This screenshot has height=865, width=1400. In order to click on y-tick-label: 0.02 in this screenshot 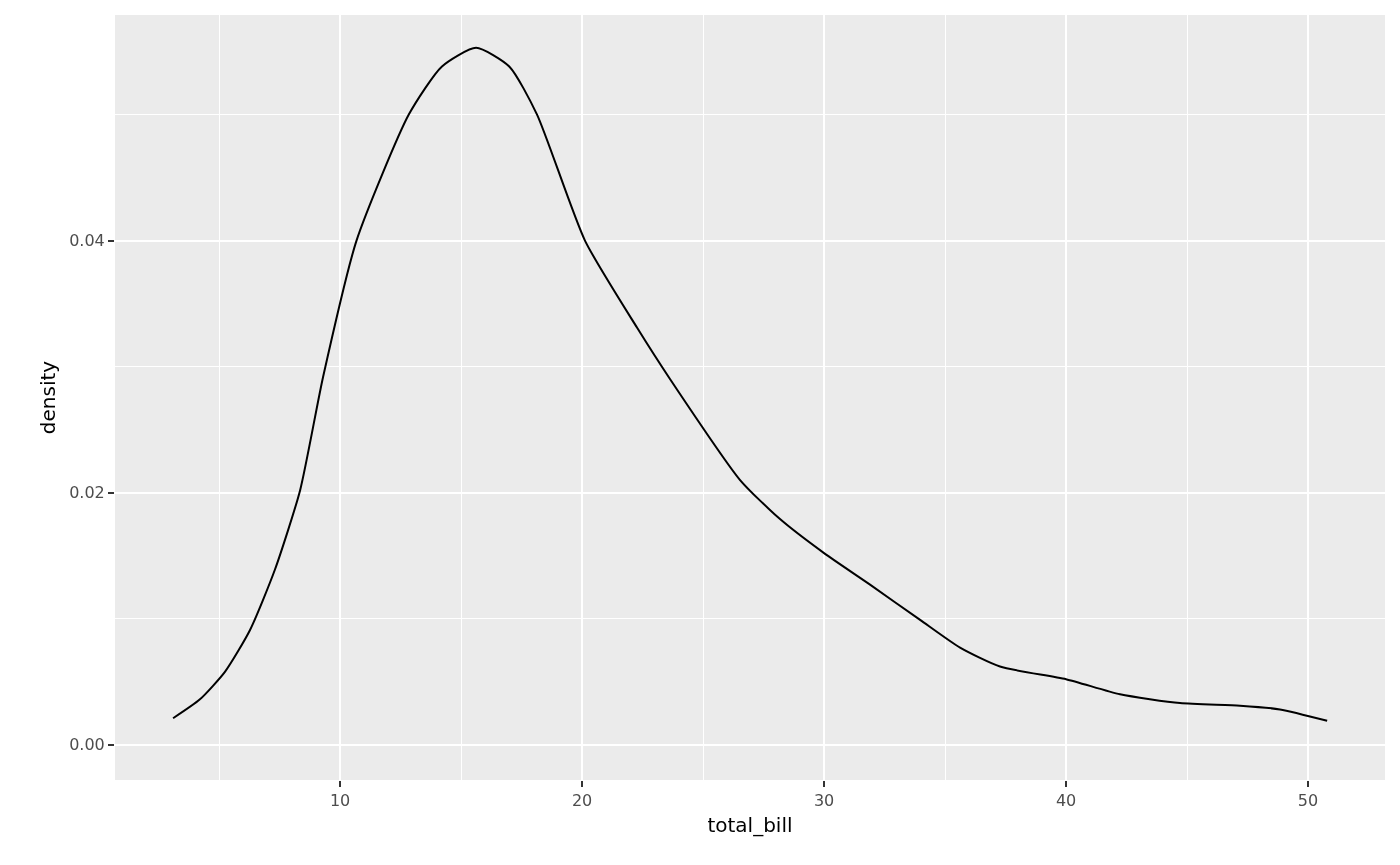, I will do `click(87, 493)`.